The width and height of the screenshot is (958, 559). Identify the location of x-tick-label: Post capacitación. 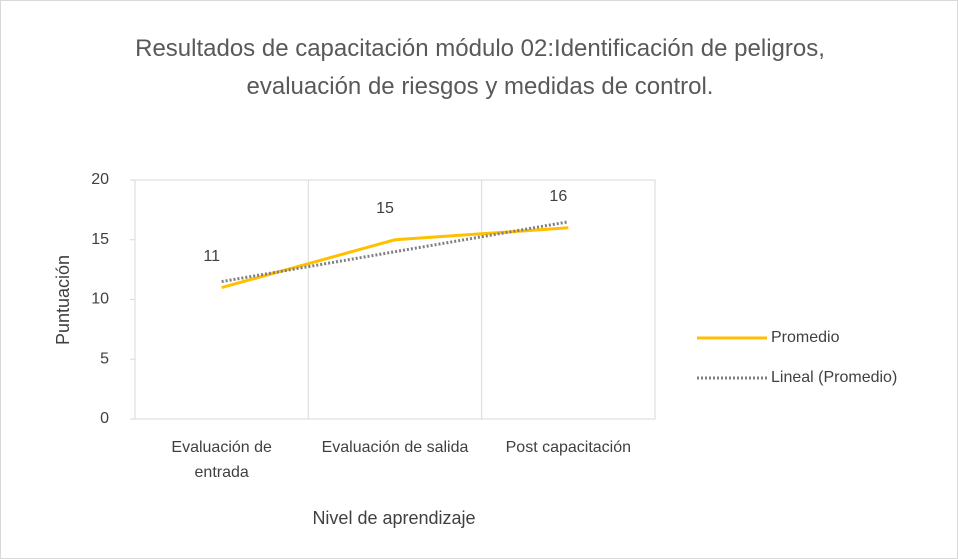
(568, 447).